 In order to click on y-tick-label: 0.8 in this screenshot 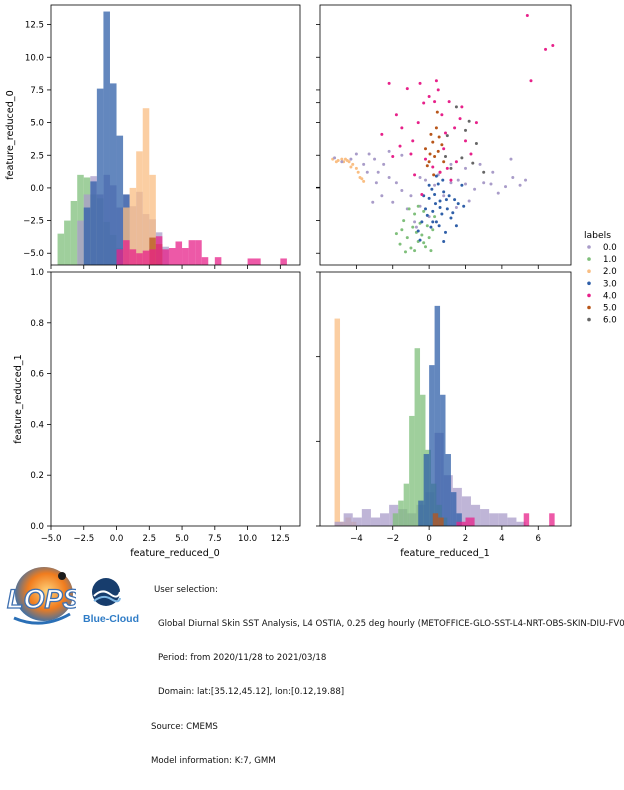, I will do `click(37, 324)`.